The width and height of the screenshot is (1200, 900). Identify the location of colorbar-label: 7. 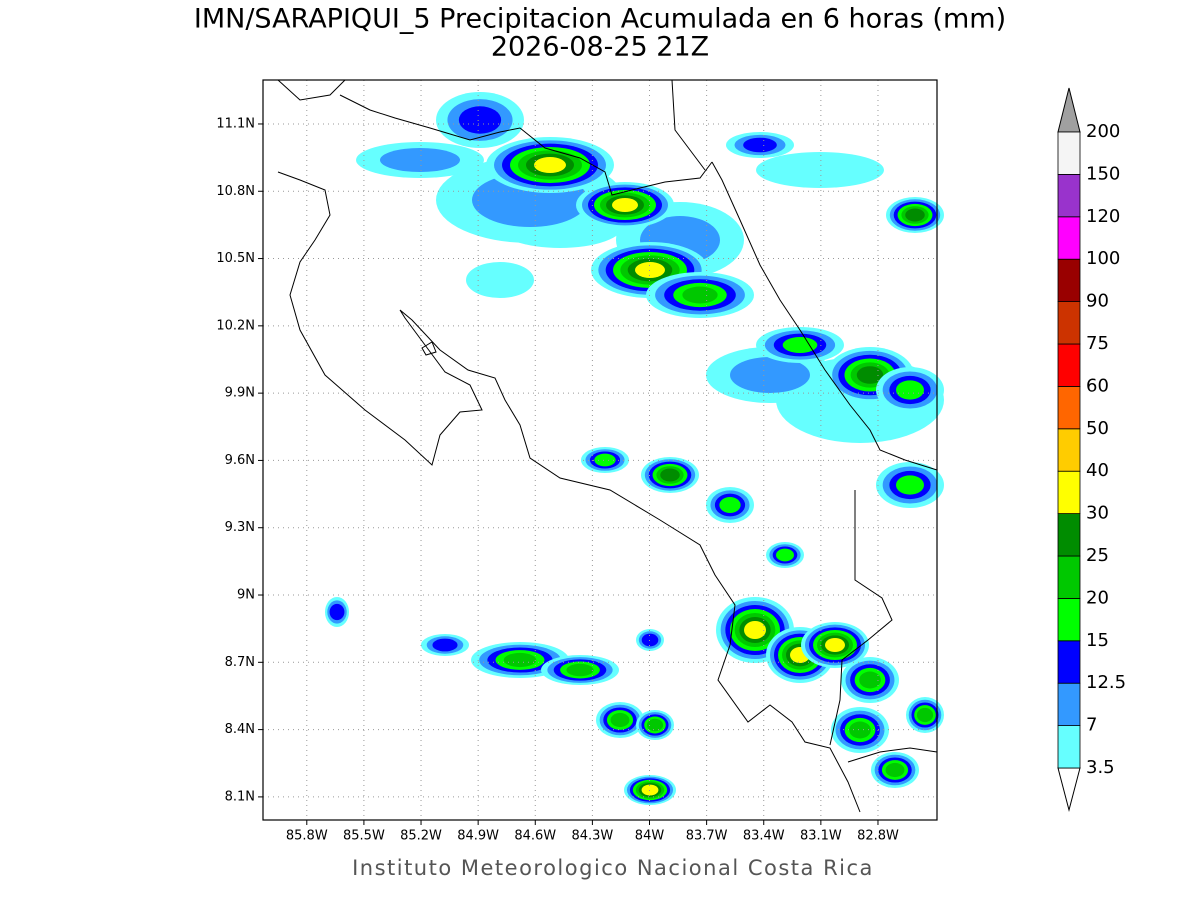
(1091, 725).